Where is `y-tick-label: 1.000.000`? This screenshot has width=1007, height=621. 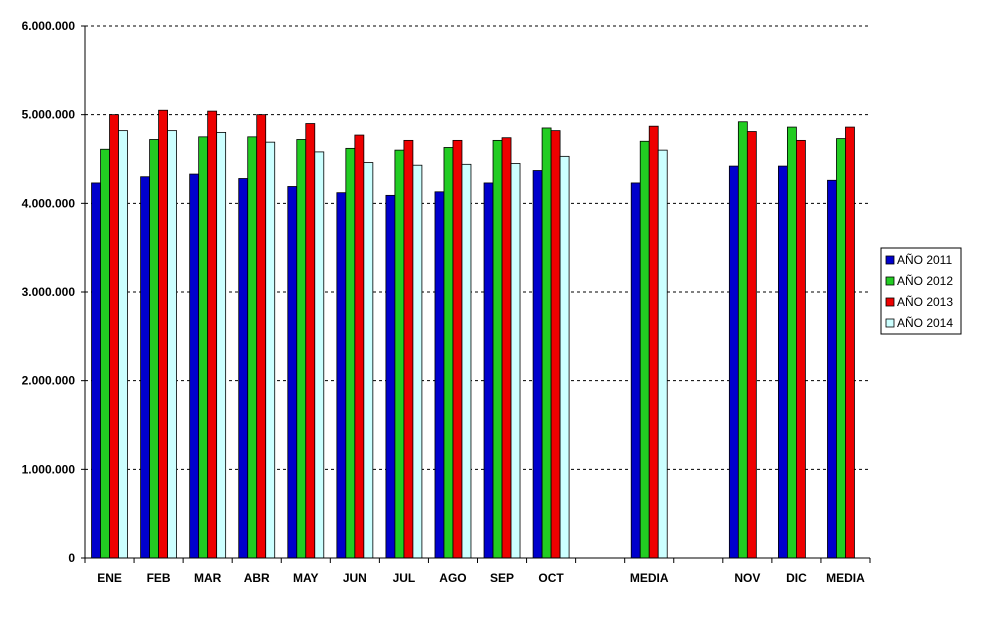 y-tick-label: 1.000.000 is located at coordinates (49, 469).